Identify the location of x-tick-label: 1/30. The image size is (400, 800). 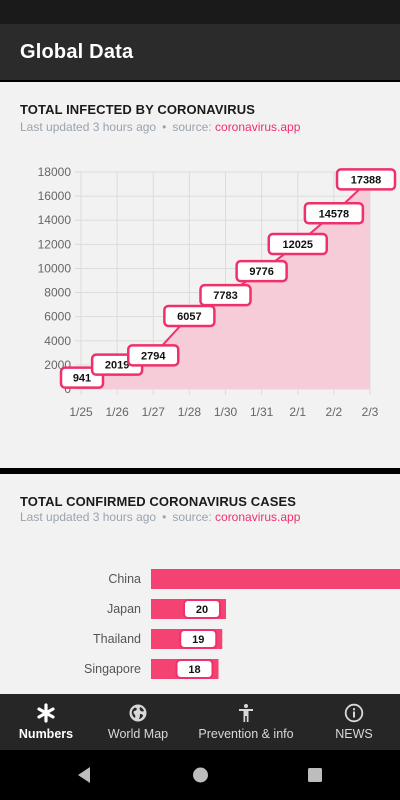
(226, 412).